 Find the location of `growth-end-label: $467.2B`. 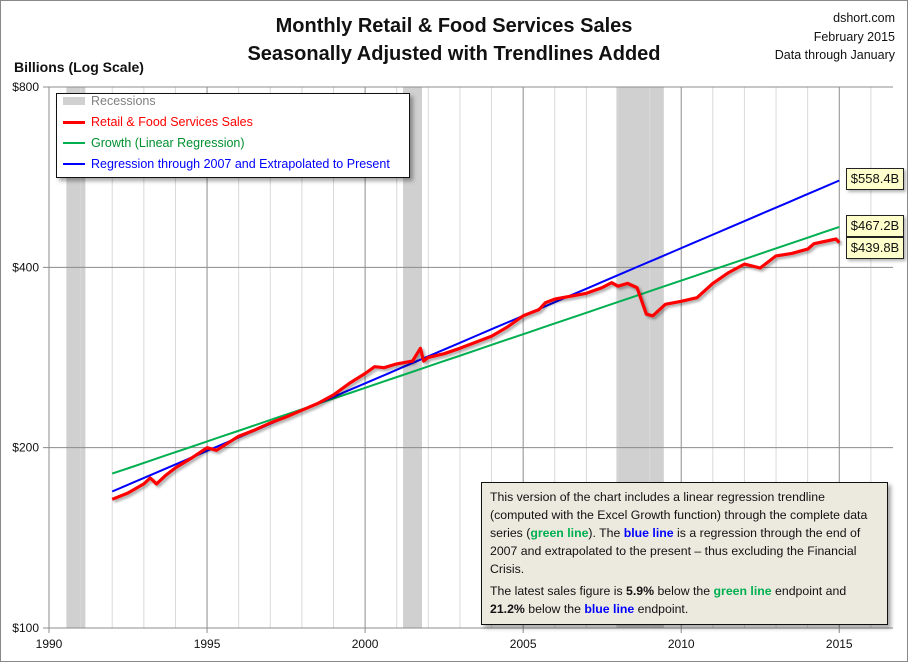

growth-end-label: $467.2B is located at coordinates (875, 226).